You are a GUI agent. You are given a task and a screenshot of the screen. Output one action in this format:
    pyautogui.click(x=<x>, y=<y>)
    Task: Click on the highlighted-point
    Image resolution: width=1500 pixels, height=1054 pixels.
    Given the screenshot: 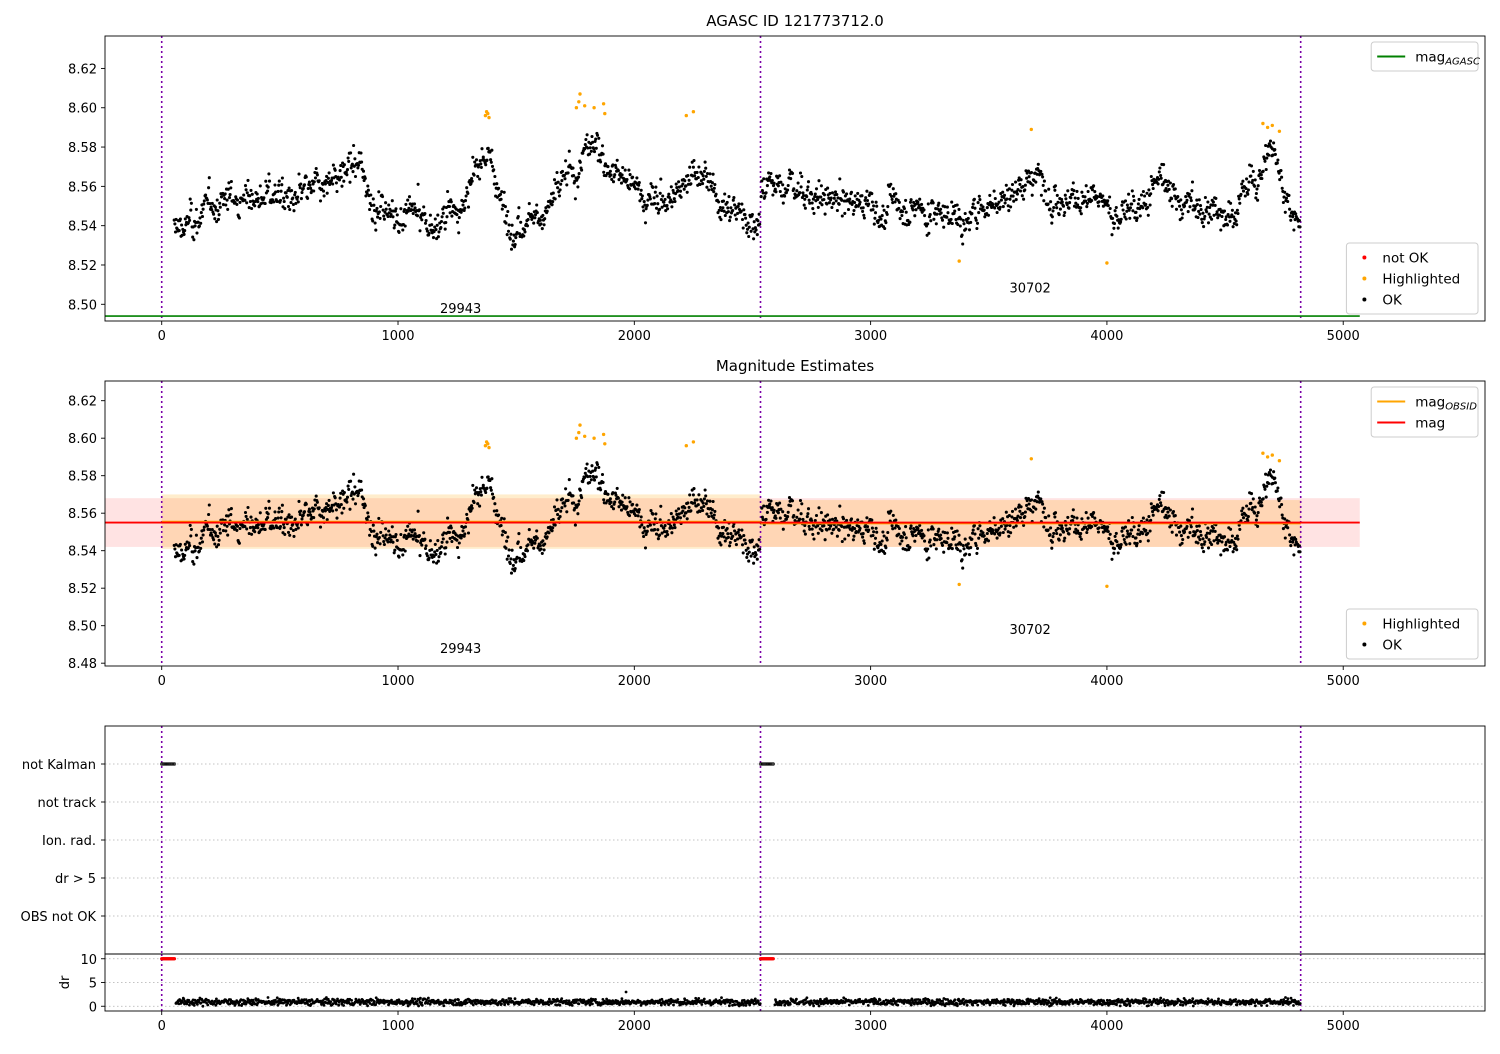 What is the action you would take?
    pyautogui.click(x=693, y=111)
    